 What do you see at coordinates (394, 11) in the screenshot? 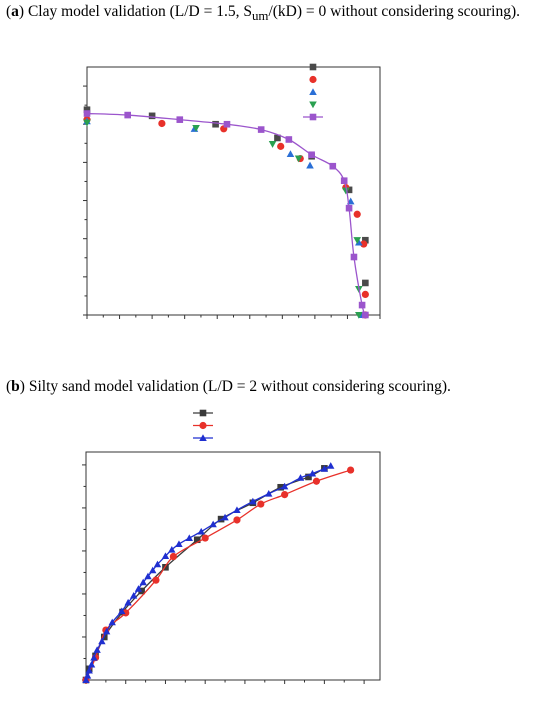
I see `caption-a-tail: /(kD) = 0 without considering scouring).` at bounding box center [394, 11].